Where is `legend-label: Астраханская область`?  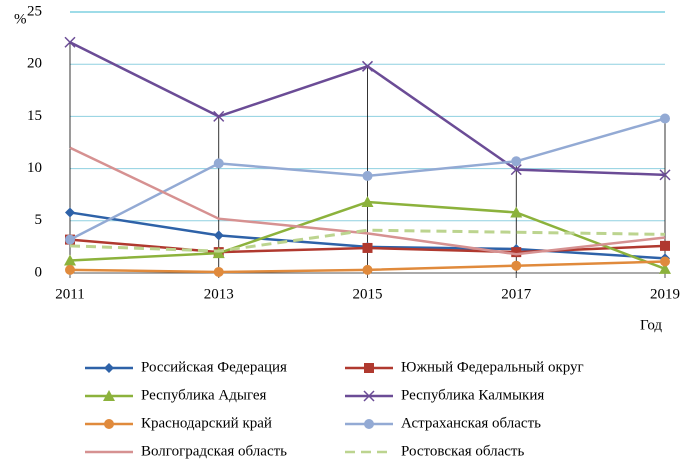
legend-label: Астраханская область is located at coordinates (471, 423).